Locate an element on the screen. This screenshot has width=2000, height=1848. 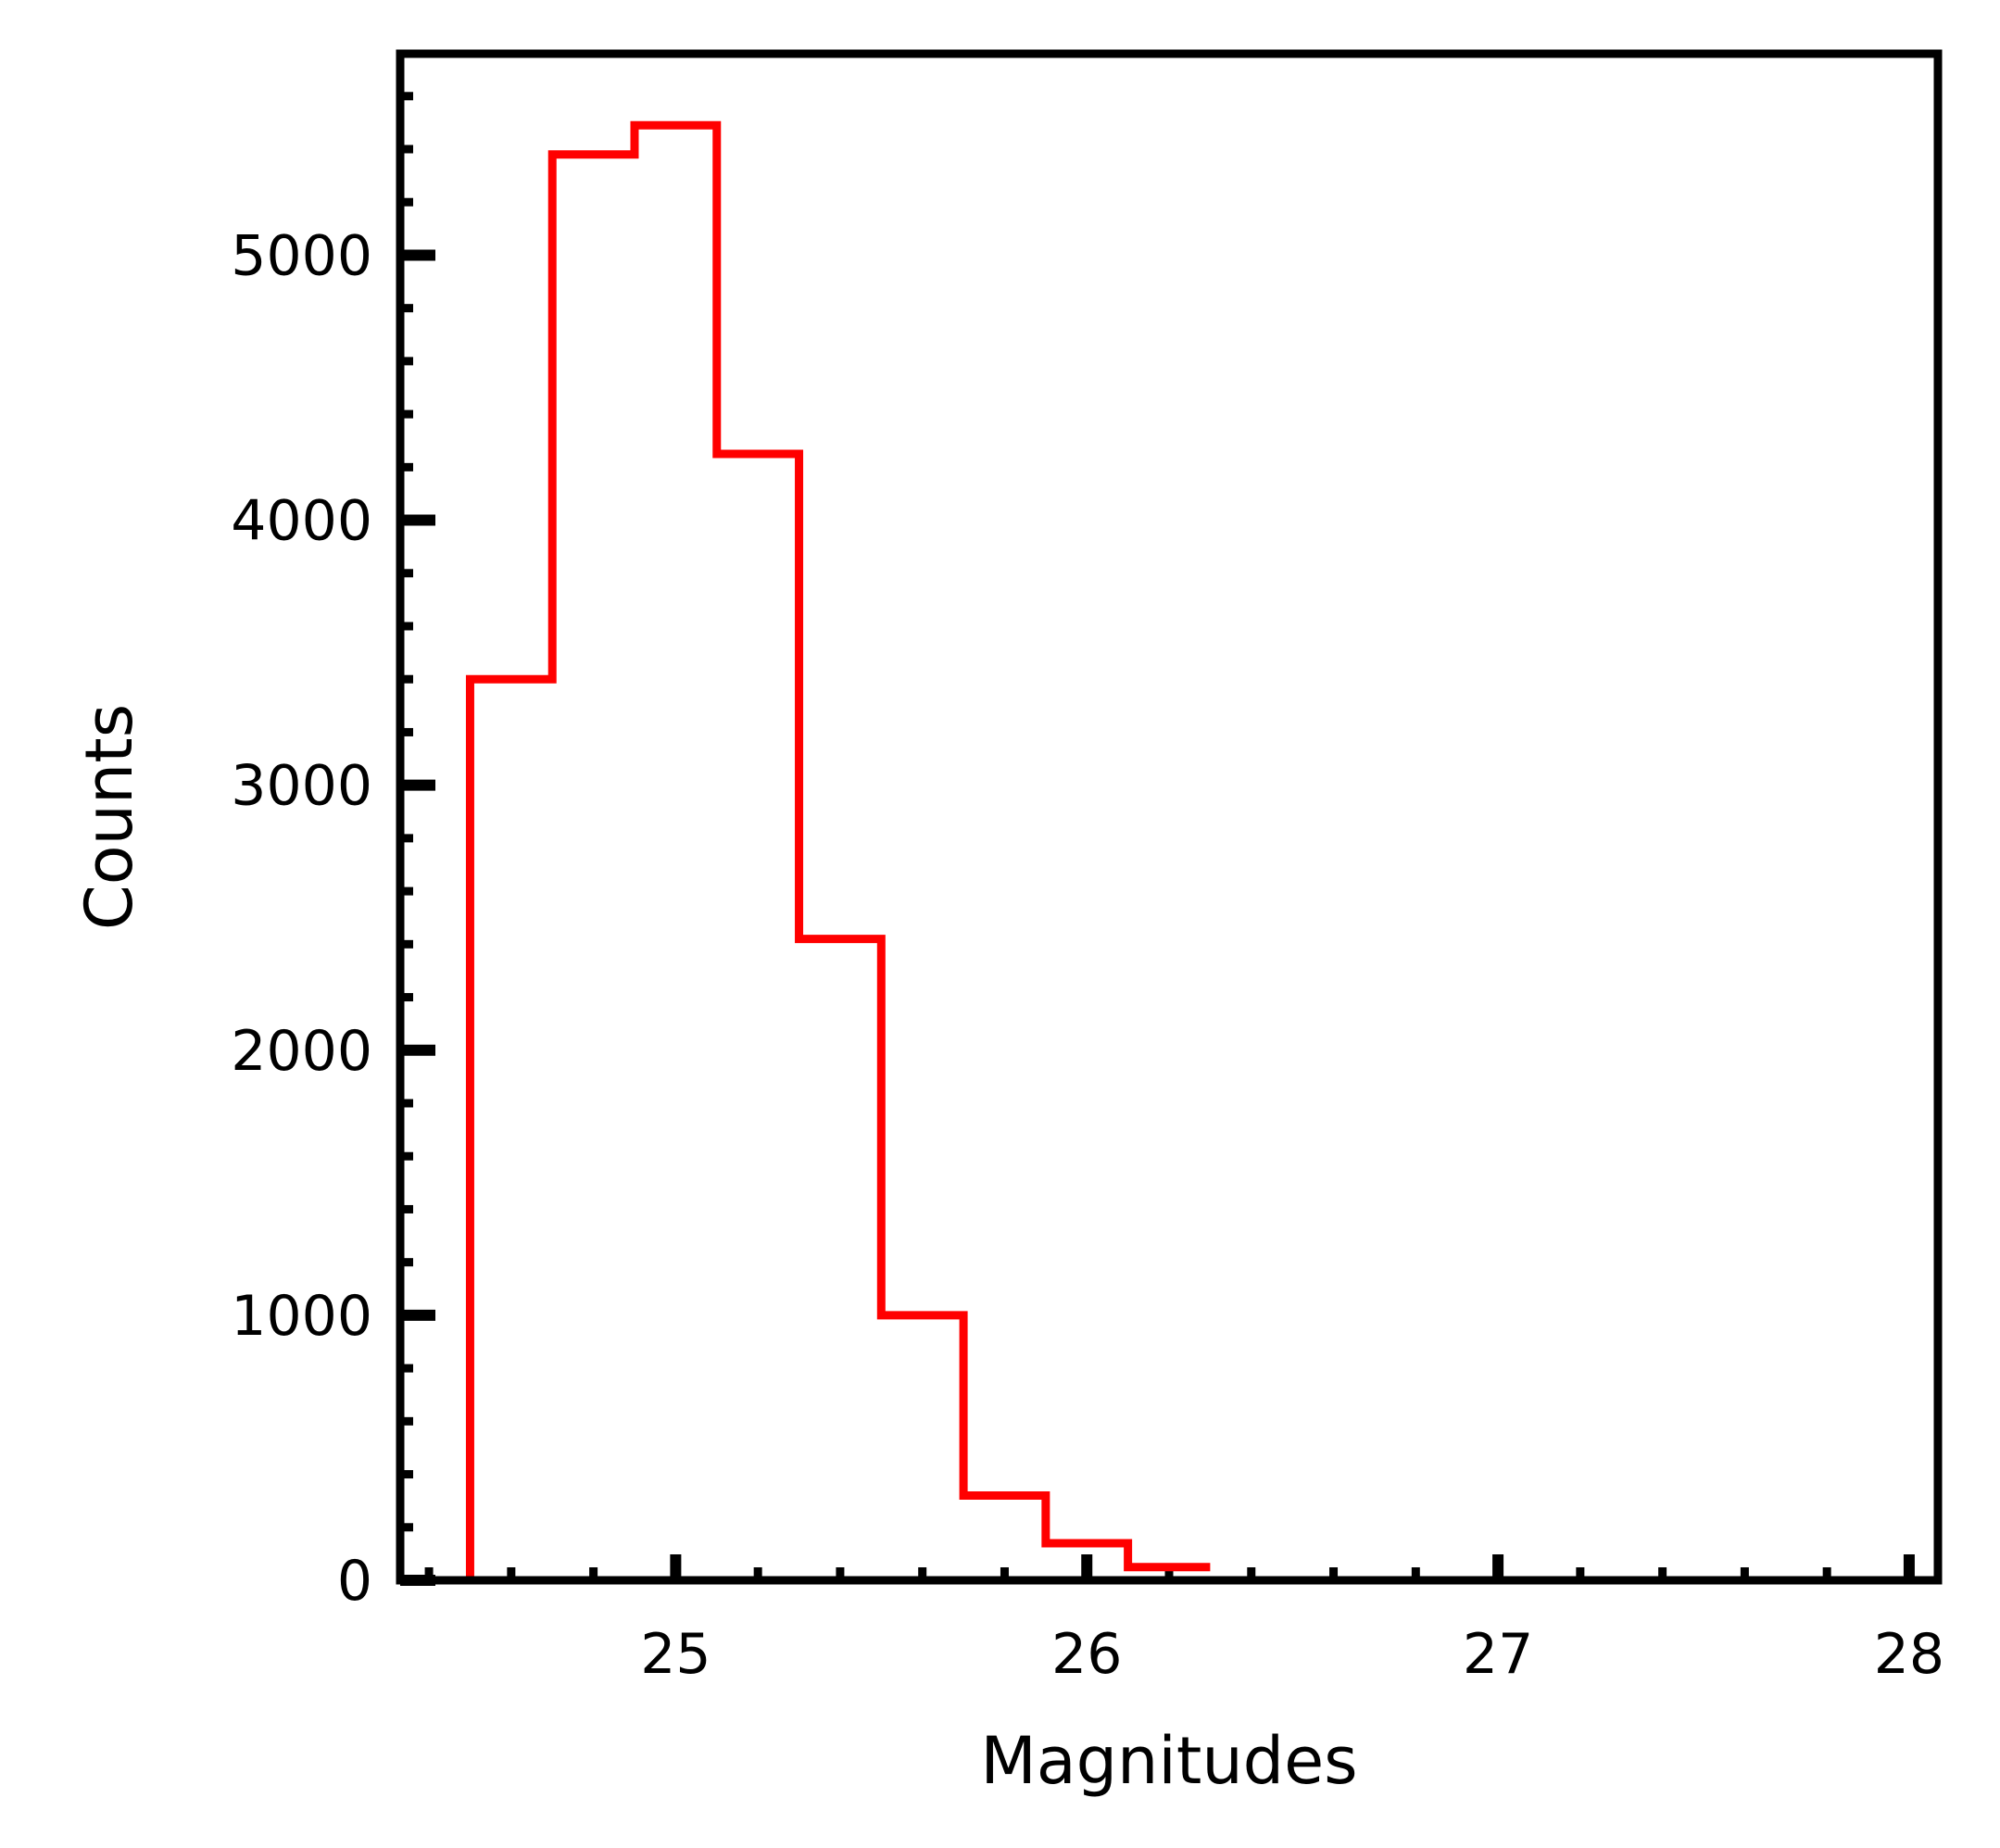
y-tick-label: 1000 is located at coordinates (301, 1316).